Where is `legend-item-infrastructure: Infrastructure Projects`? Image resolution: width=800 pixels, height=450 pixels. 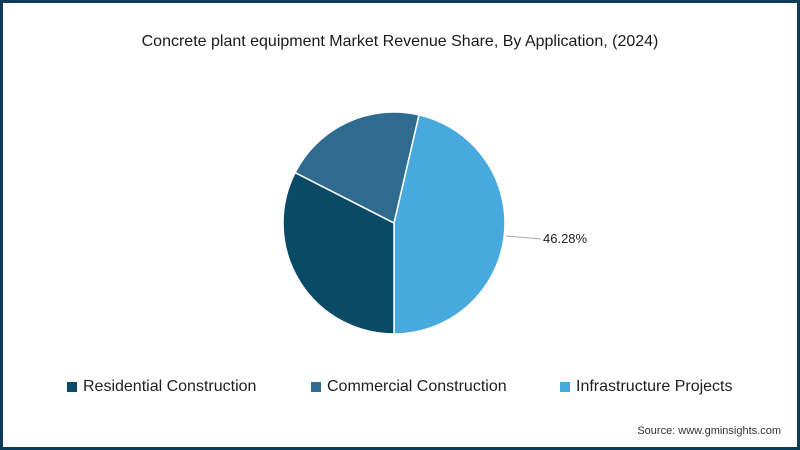 legend-item-infrastructure: Infrastructure Projects is located at coordinates (646, 387).